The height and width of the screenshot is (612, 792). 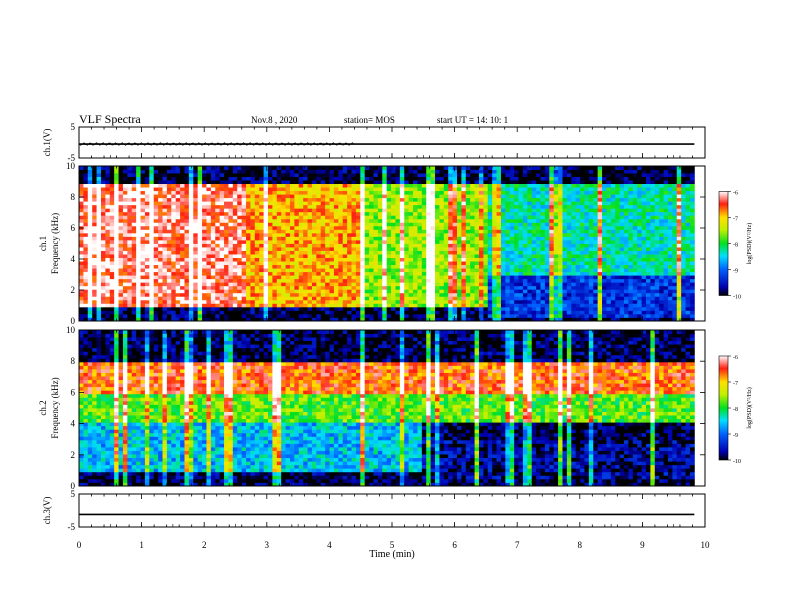 I want to click on station-label: station= MOS, so click(x=369, y=120).